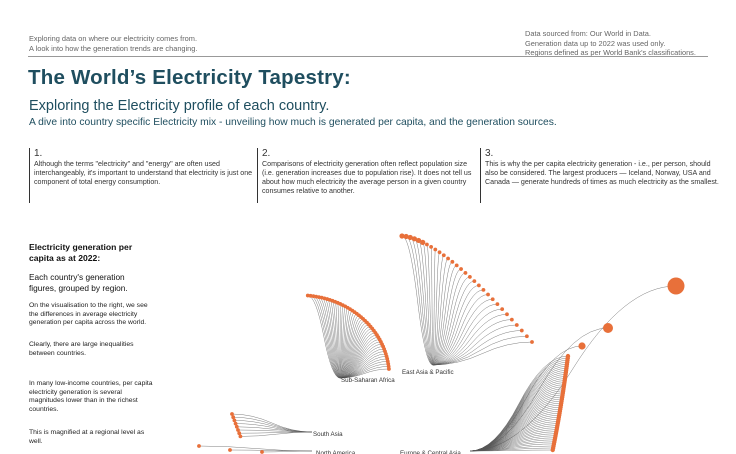 The image size is (736, 454). I want to click on region-label: North America, so click(336, 452).